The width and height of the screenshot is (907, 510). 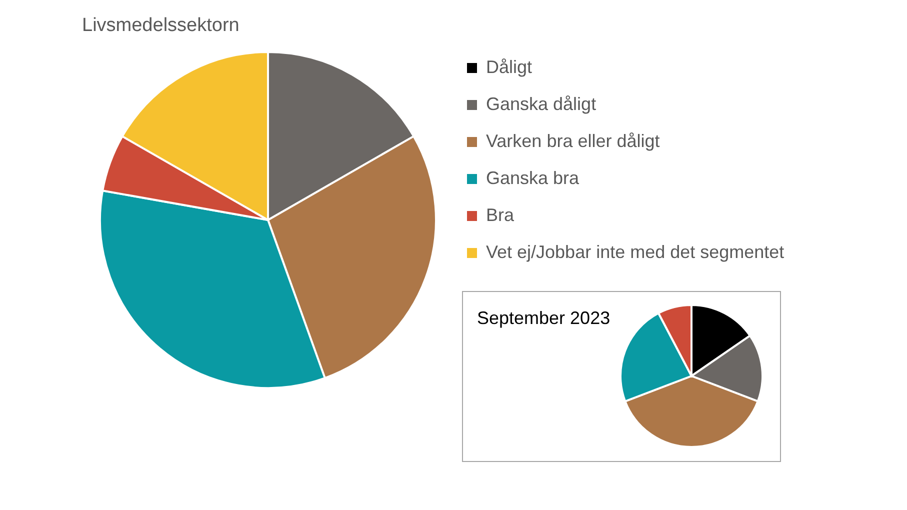 I want to click on legend-label: Ganska dåligt, so click(x=541, y=104).